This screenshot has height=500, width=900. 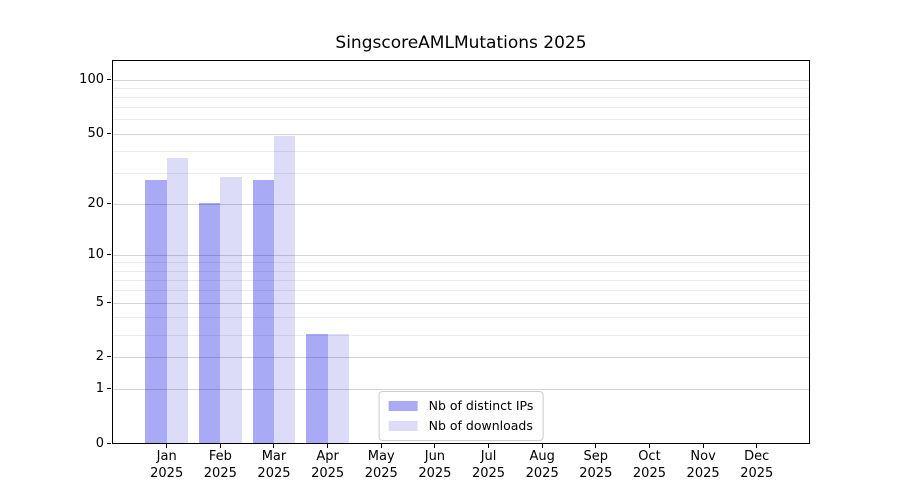 What do you see at coordinates (167, 446) in the screenshot?
I see `x-tick-jan` at bounding box center [167, 446].